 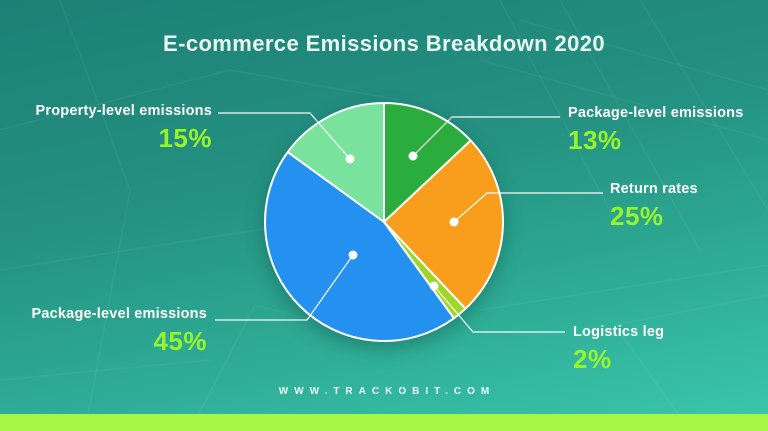 What do you see at coordinates (124, 127) in the screenshot?
I see `callout-property-level-emissions: Property-level emissions 15%` at bounding box center [124, 127].